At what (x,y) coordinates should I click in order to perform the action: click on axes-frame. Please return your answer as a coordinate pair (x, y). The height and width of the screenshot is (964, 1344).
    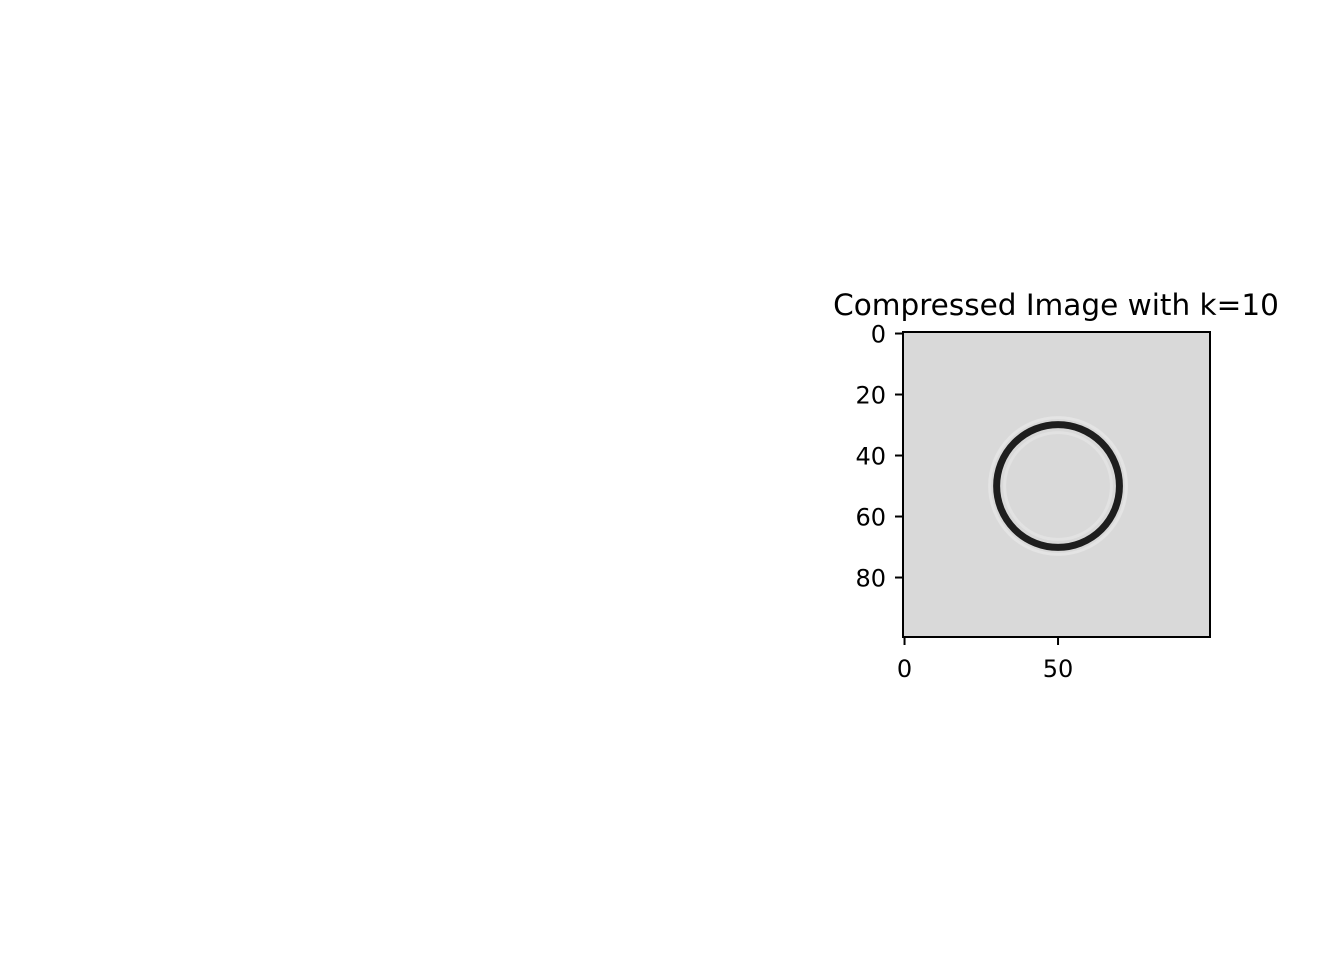
    Looking at the image, I should click on (1056, 484).